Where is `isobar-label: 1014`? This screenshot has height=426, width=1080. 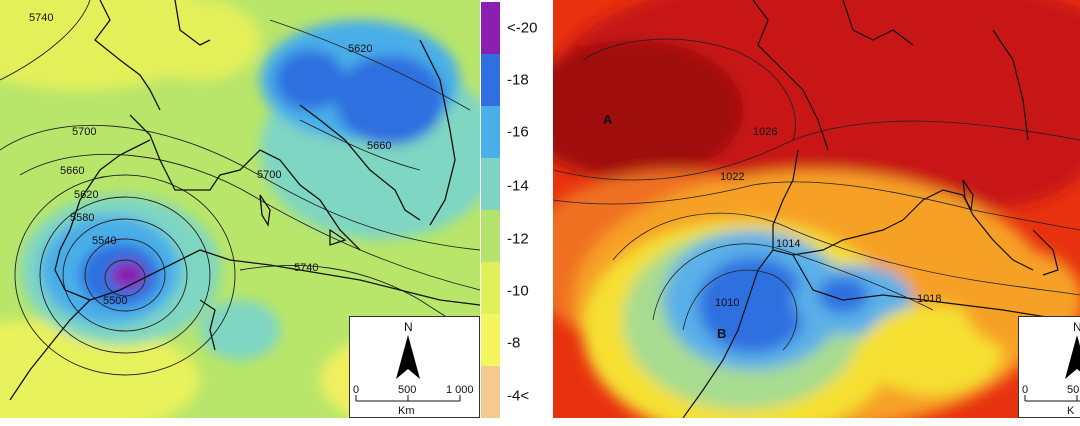
isobar-label: 1014 is located at coordinates (788, 244).